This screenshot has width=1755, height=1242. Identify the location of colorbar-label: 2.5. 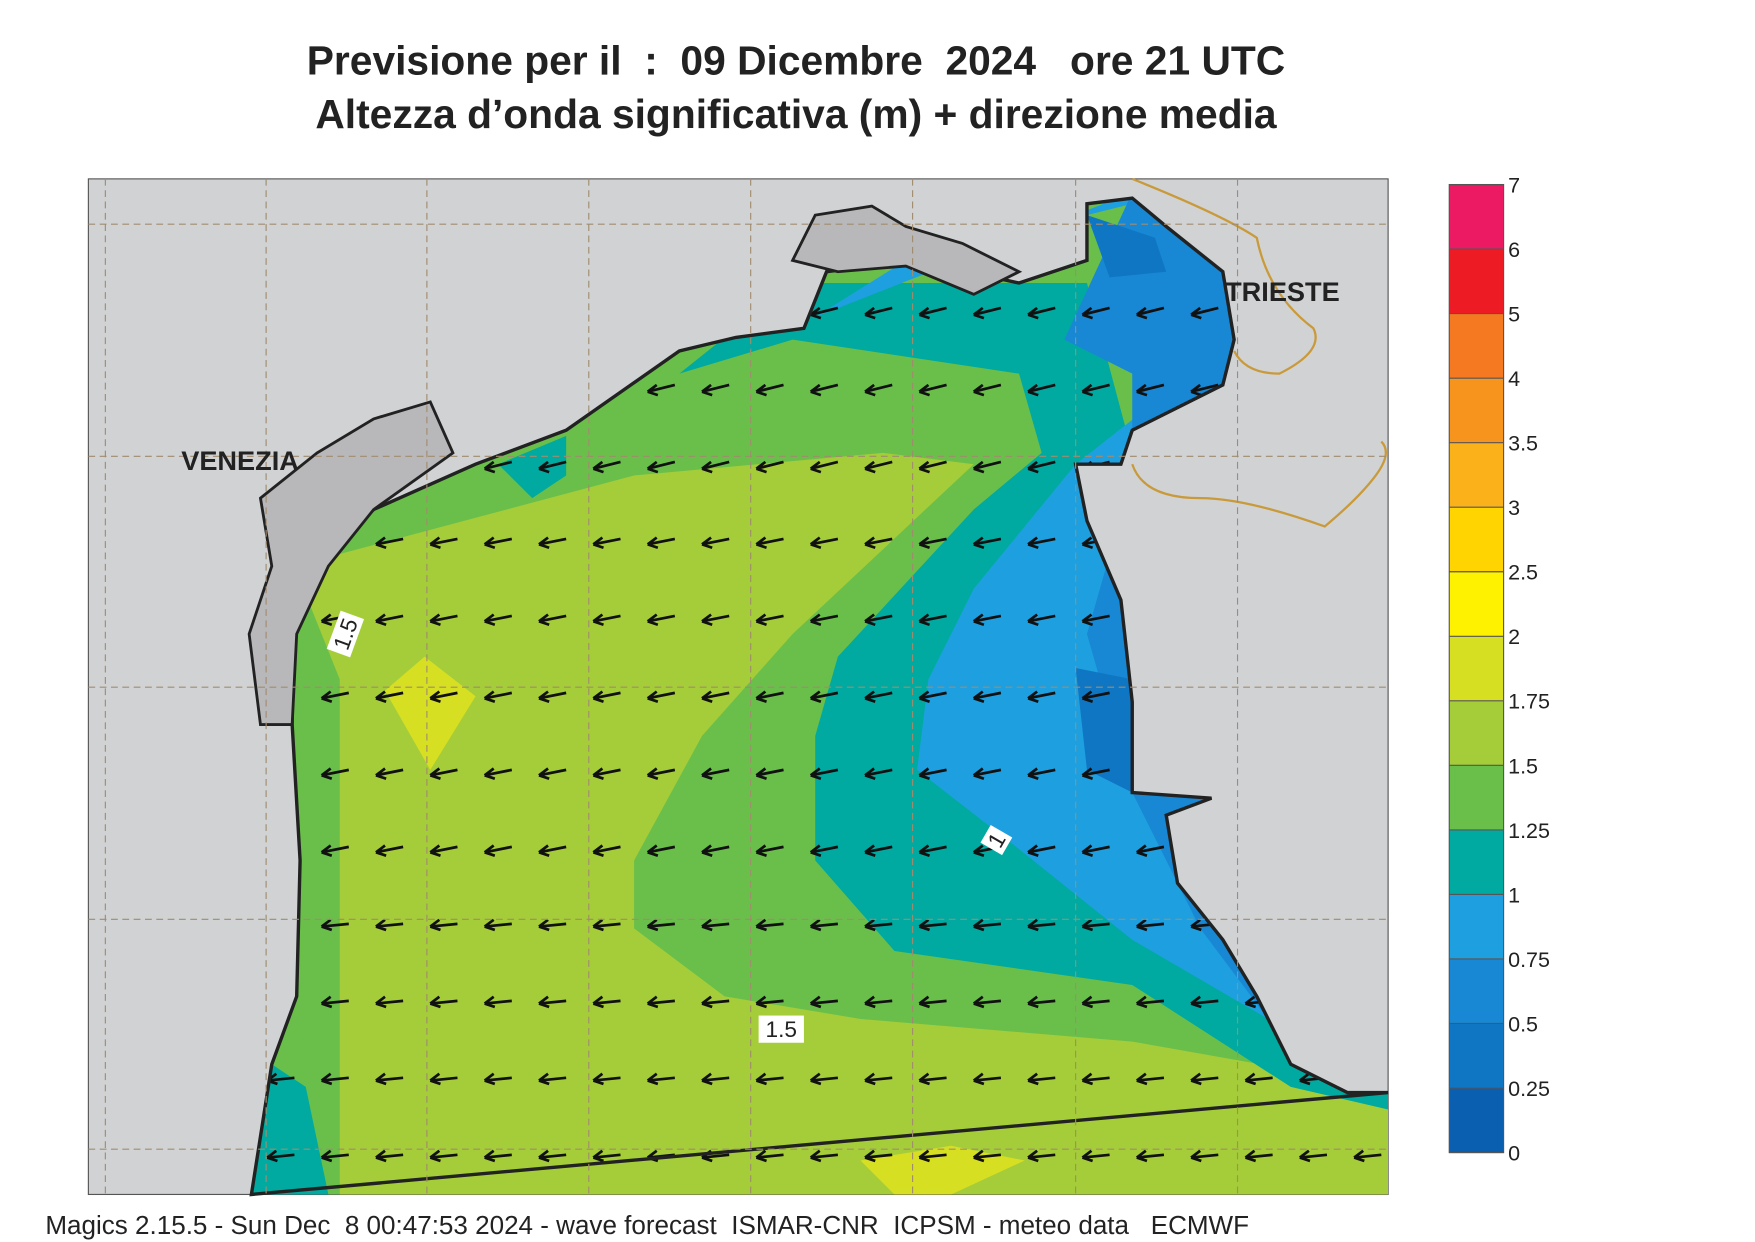
(1523, 573).